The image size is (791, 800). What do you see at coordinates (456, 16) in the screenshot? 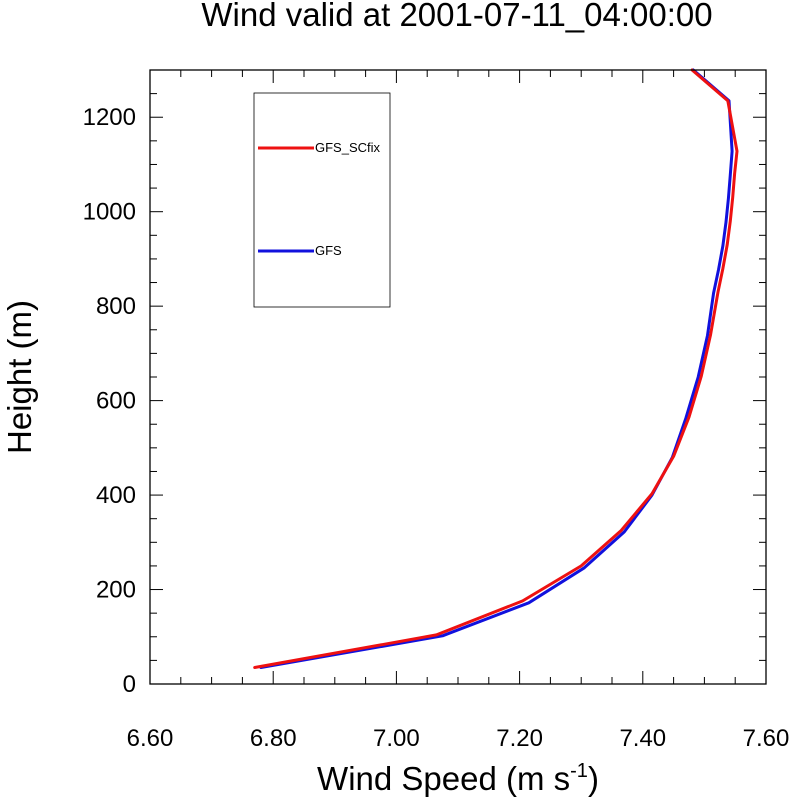
I see `chart-title: Wind valid at 2001-07-11_04:00:00` at bounding box center [456, 16].